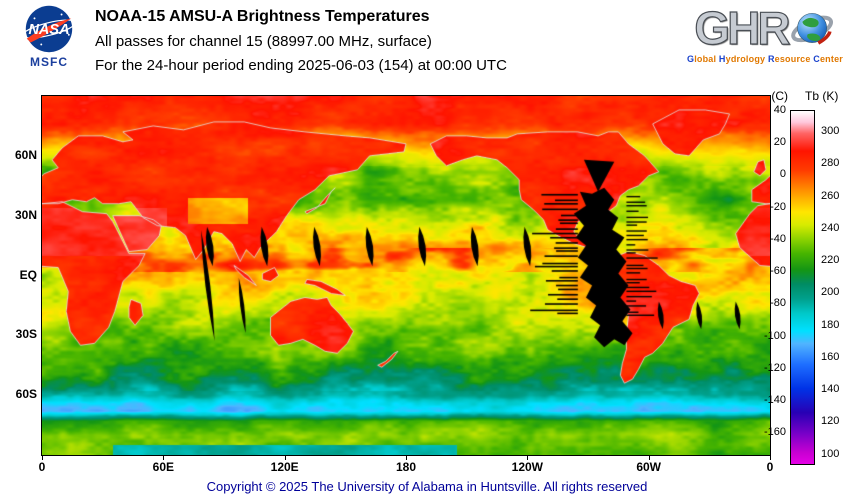 The image size is (854, 502). Describe the element at coordinates (26, 394) in the screenshot. I see `lat-tick-60S: 60S` at that location.